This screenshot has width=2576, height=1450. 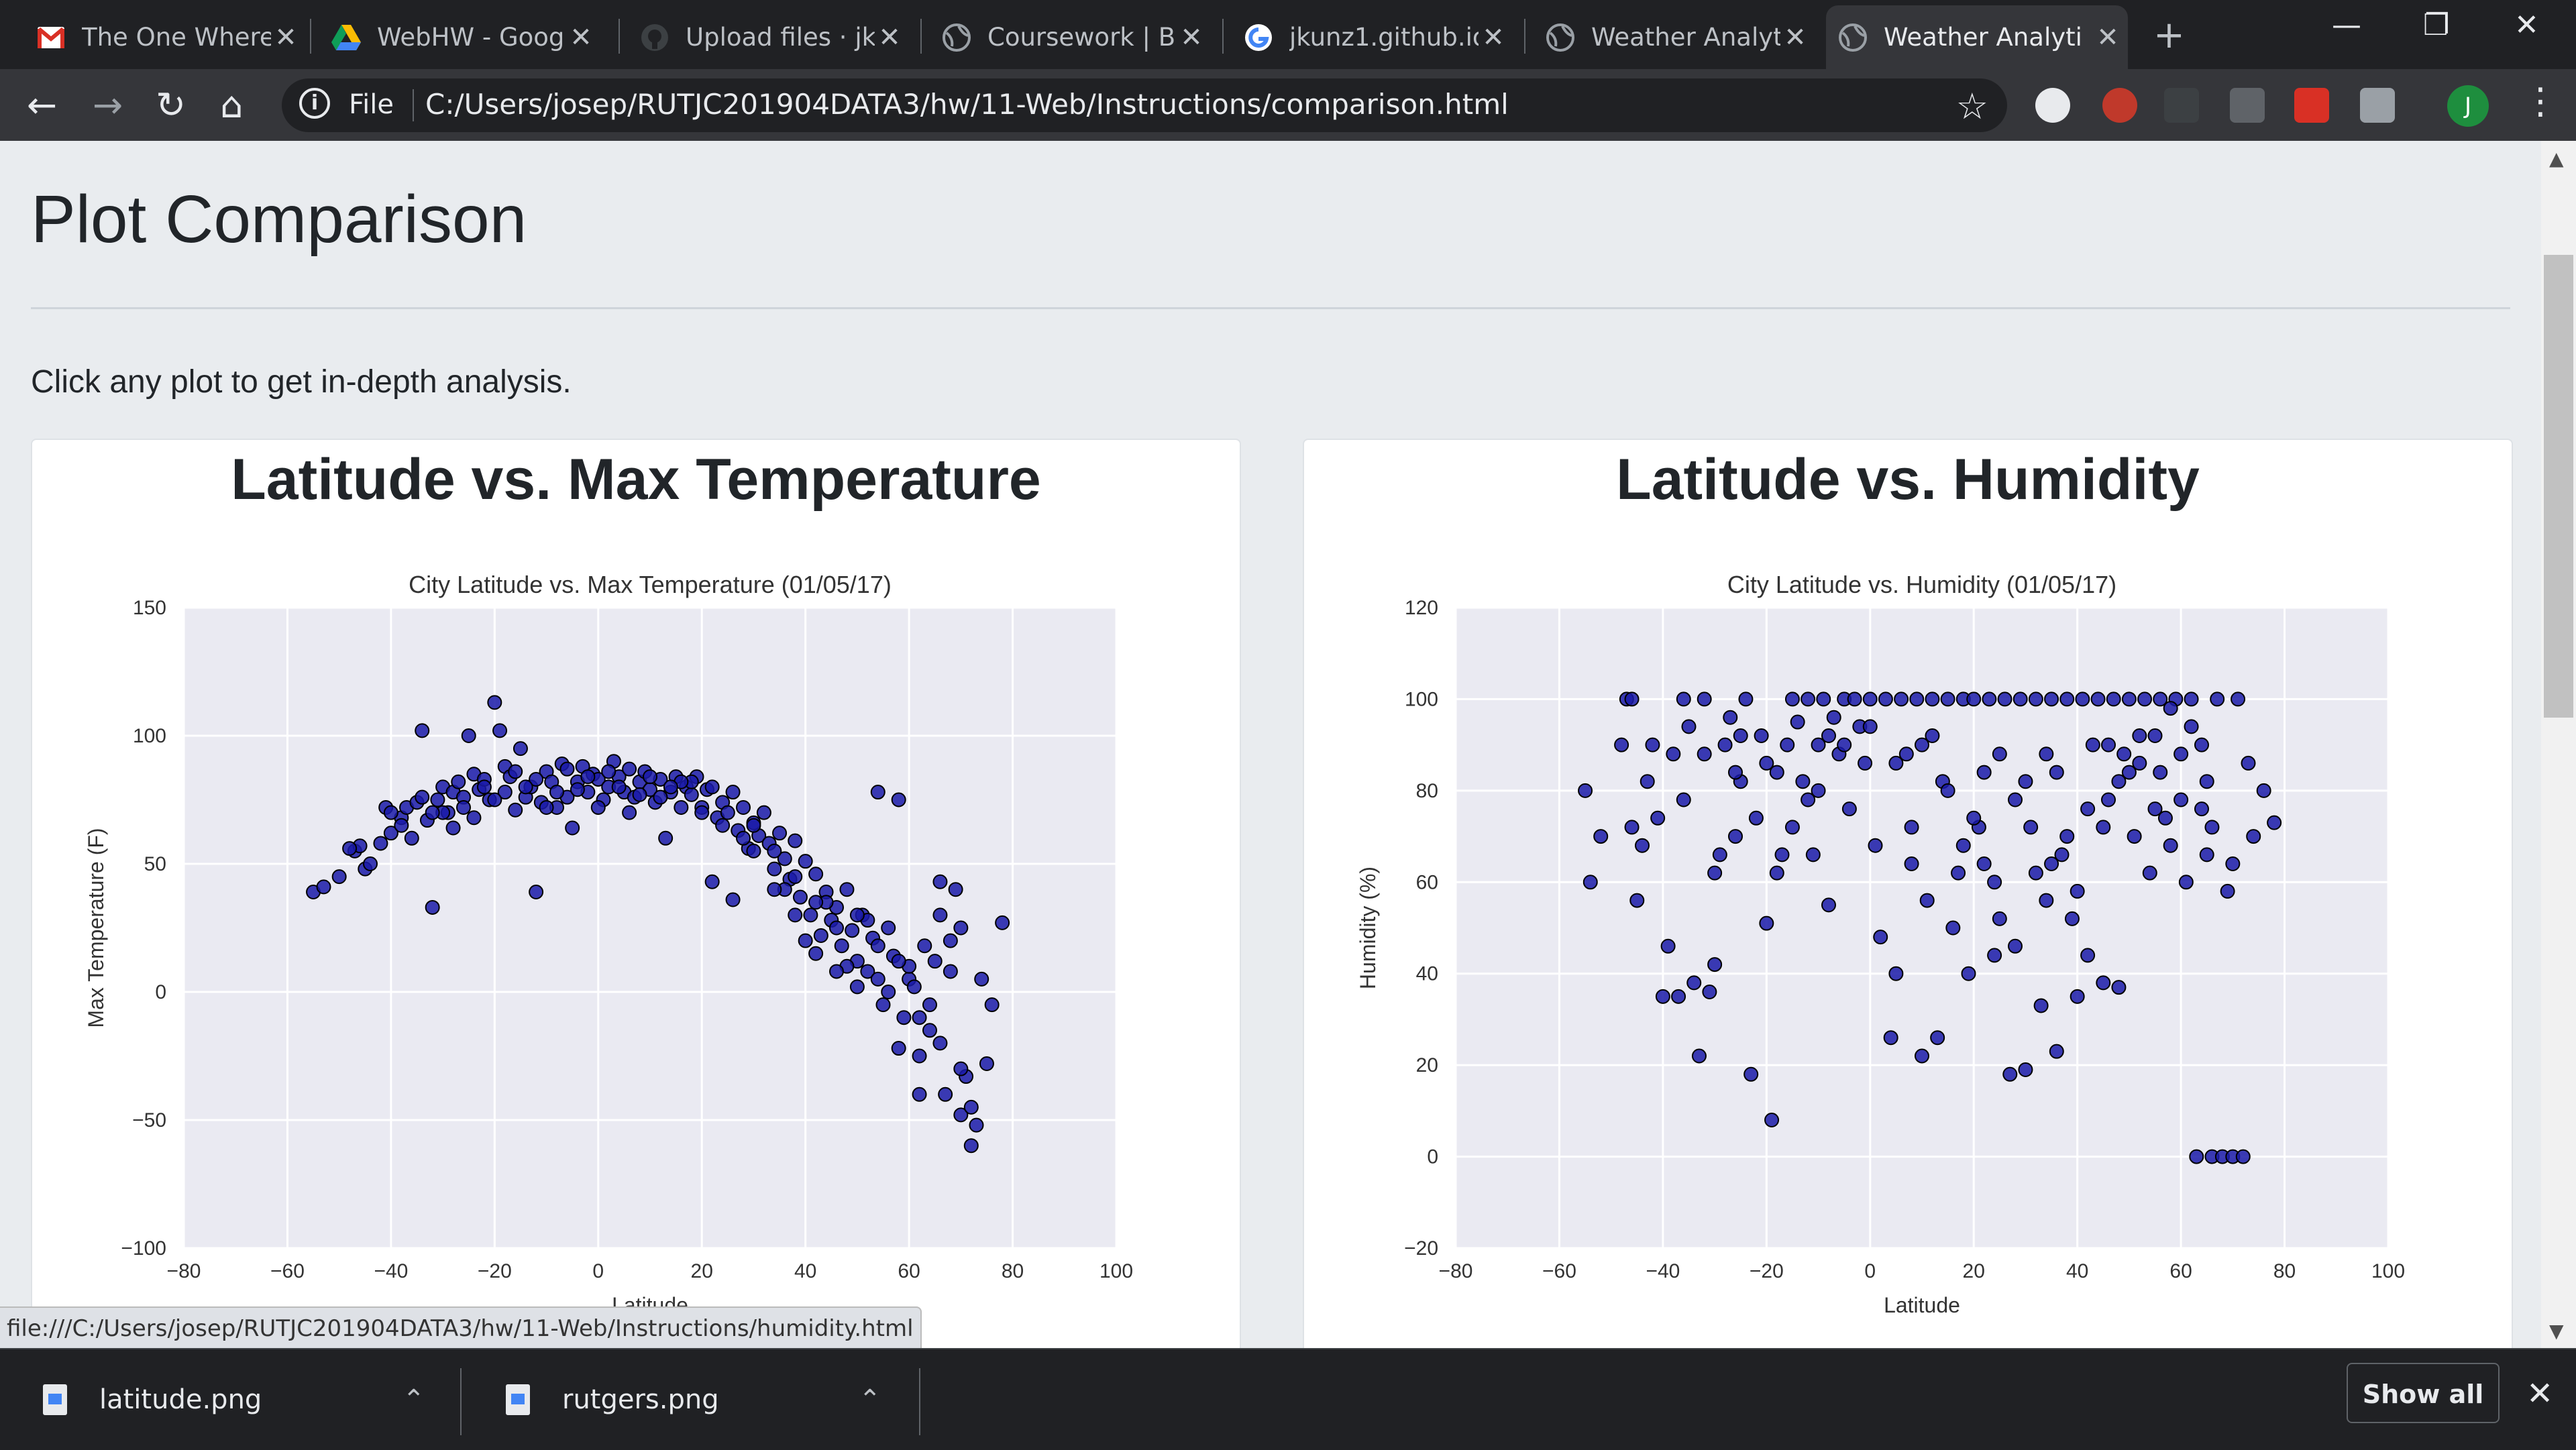 What do you see at coordinates (42, 105) in the screenshot?
I see `back-icon: ←` at bounding box center [42, 105].